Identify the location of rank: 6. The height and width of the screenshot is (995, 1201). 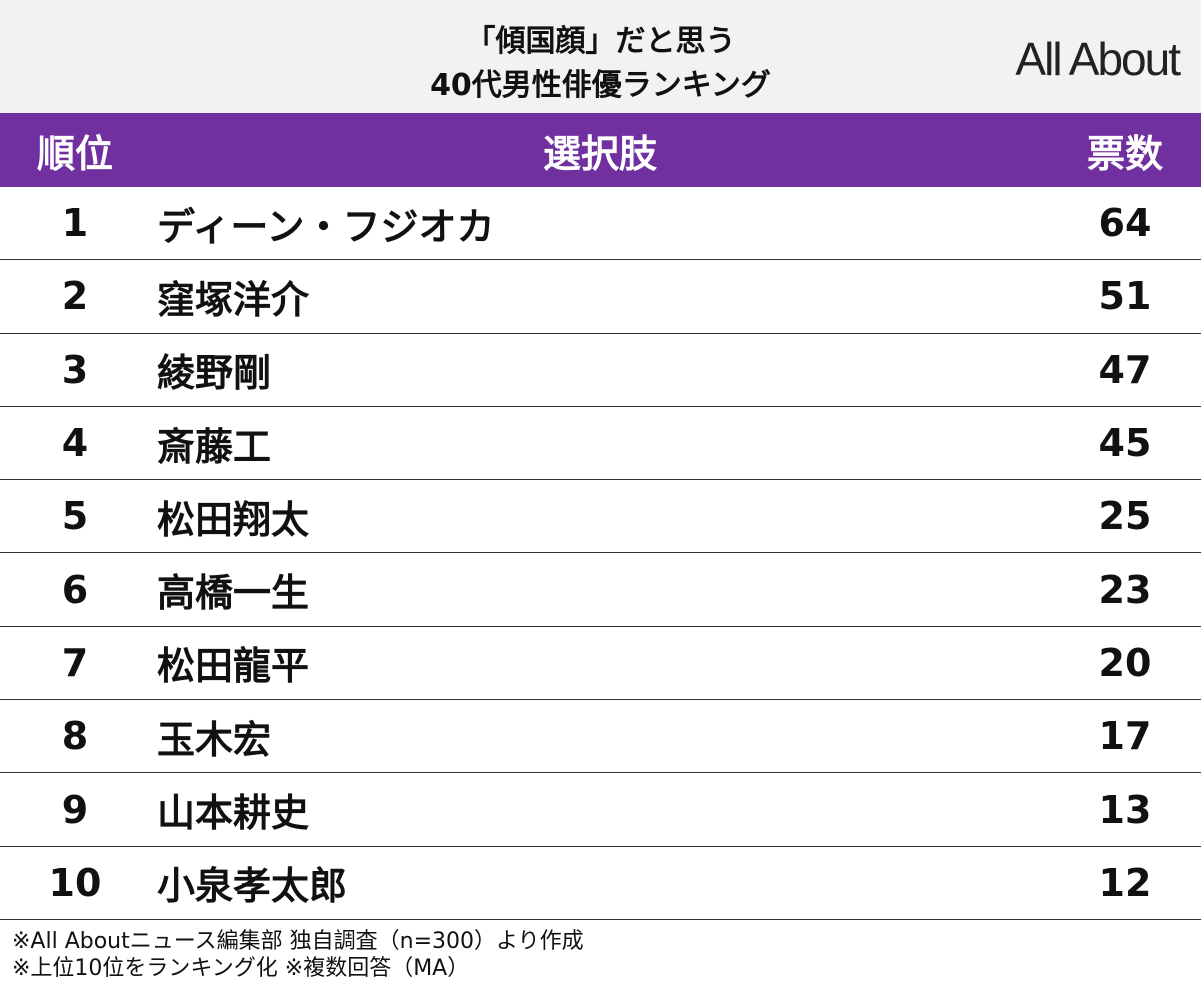
(75, 589).